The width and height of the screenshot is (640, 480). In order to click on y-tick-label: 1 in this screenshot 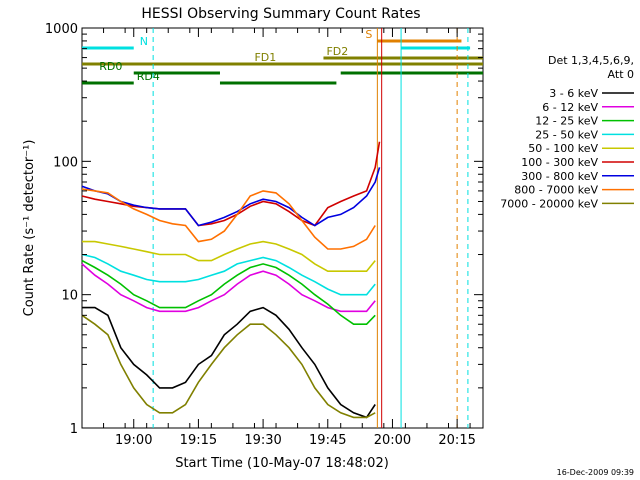, I will do `click(74, 429)`.